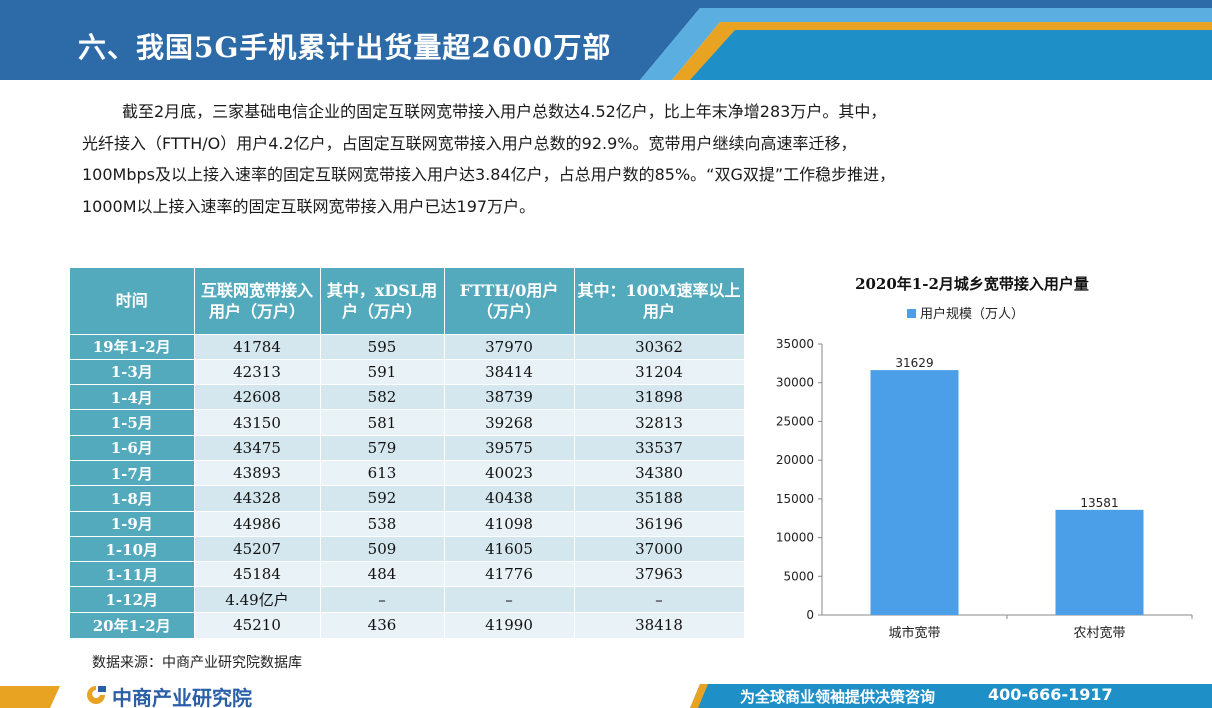  Describe the element at coordinates (659, 498) in the screenshot. I see `table-cell: 35188` at that location.